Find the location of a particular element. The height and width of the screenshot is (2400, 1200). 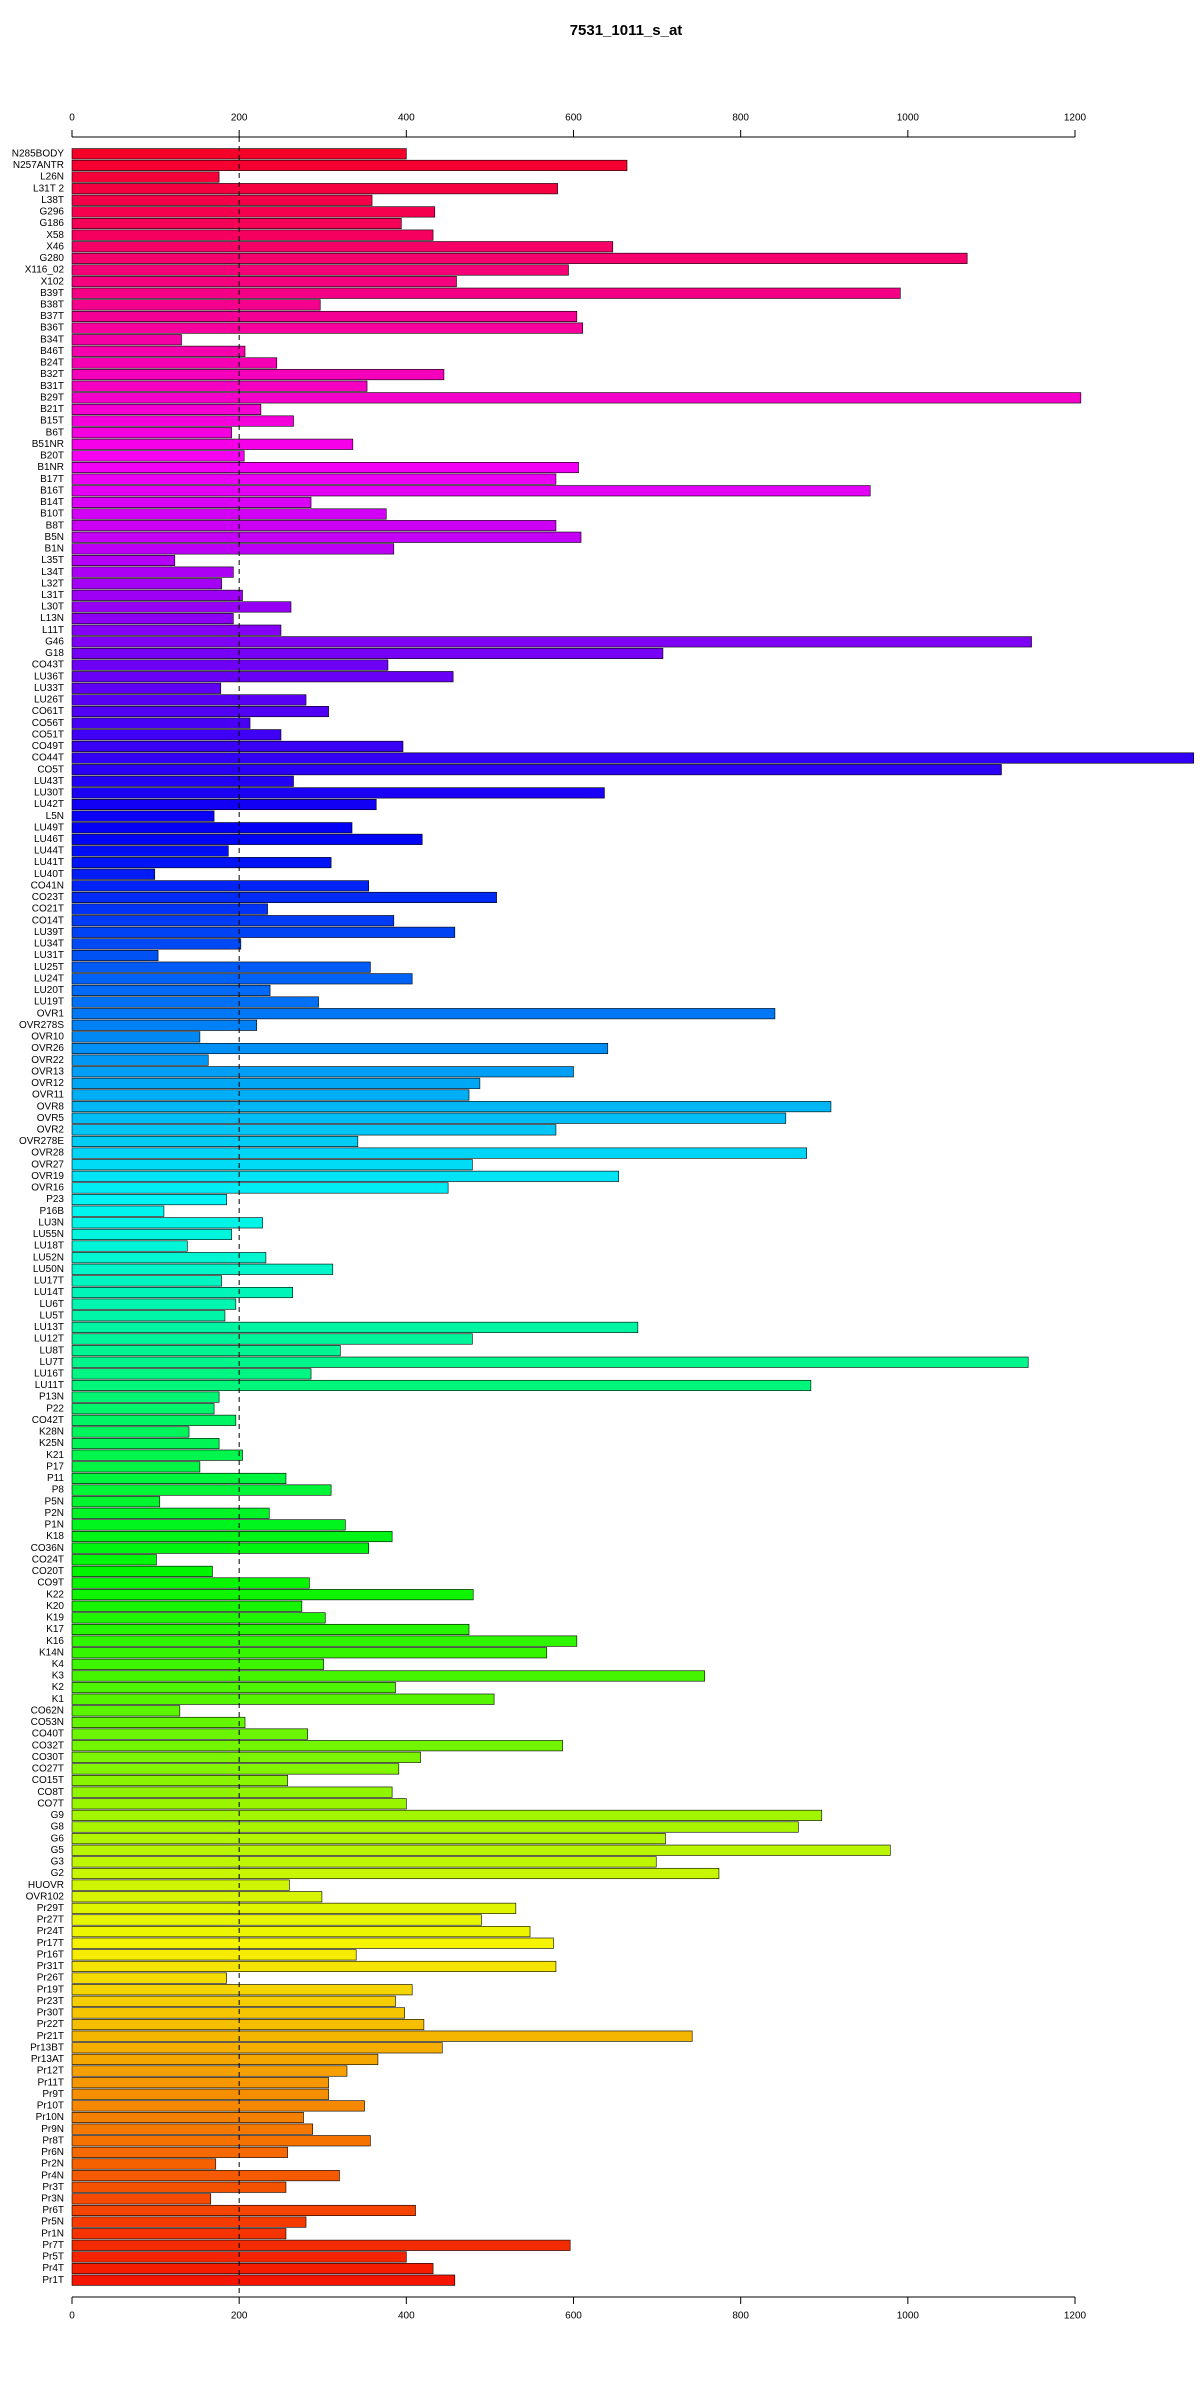

y-tick-label: CO21T is located at coordinates (48, 909).